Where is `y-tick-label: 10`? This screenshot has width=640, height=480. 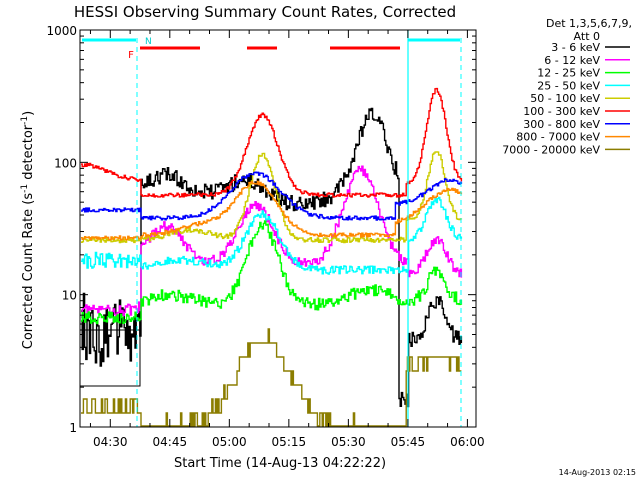
y-tick-label: 10 is located at coordinates (69, 296).